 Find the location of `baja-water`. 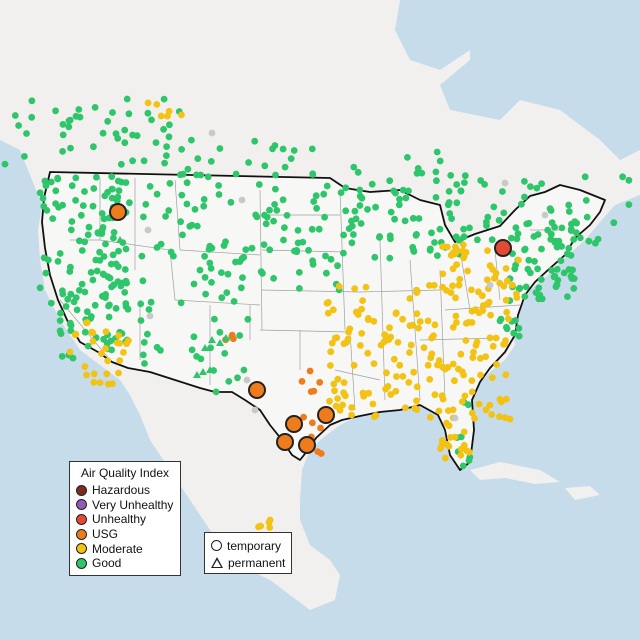

baja-water is located at coordinates (140, 420).